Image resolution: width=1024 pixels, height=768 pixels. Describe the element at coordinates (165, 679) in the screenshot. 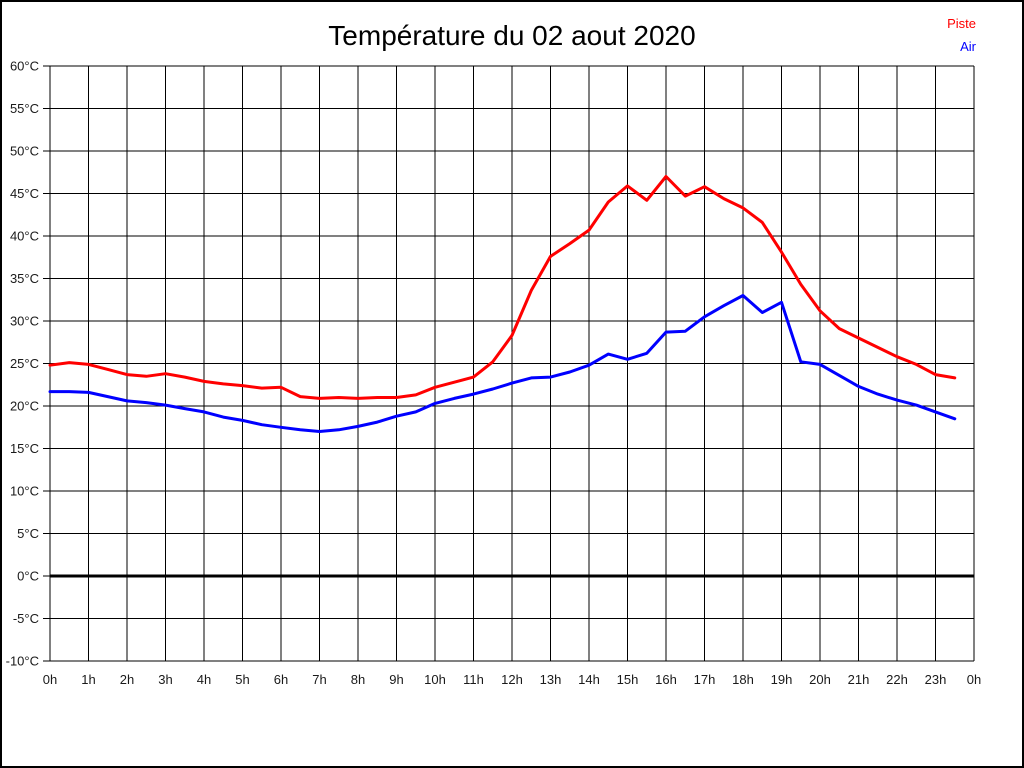

I see `x-tick-label: 3h` at that location.